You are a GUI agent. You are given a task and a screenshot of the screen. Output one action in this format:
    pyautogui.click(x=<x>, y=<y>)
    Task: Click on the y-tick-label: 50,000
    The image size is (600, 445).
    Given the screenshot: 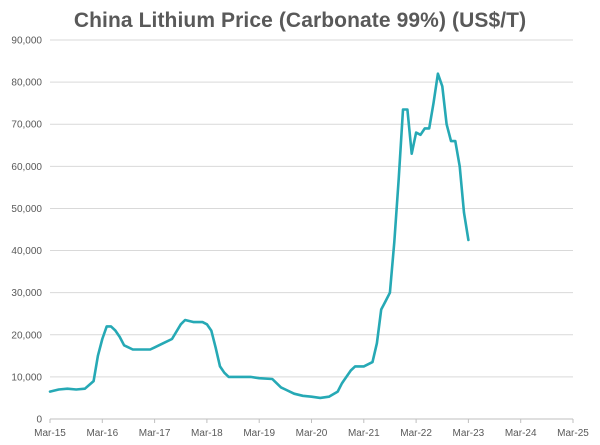 What is the action you would take?
    pyautogui.click(x=26, y=209)
    